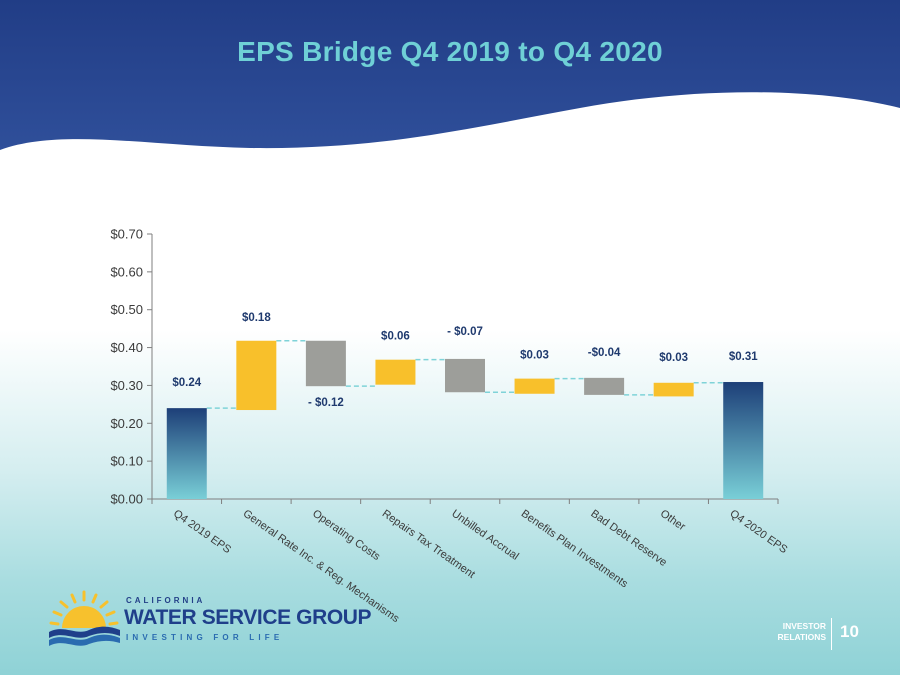 The width and height of the screenshot is (900, 675). I want to click on chart-connectors, so click(465, 374).